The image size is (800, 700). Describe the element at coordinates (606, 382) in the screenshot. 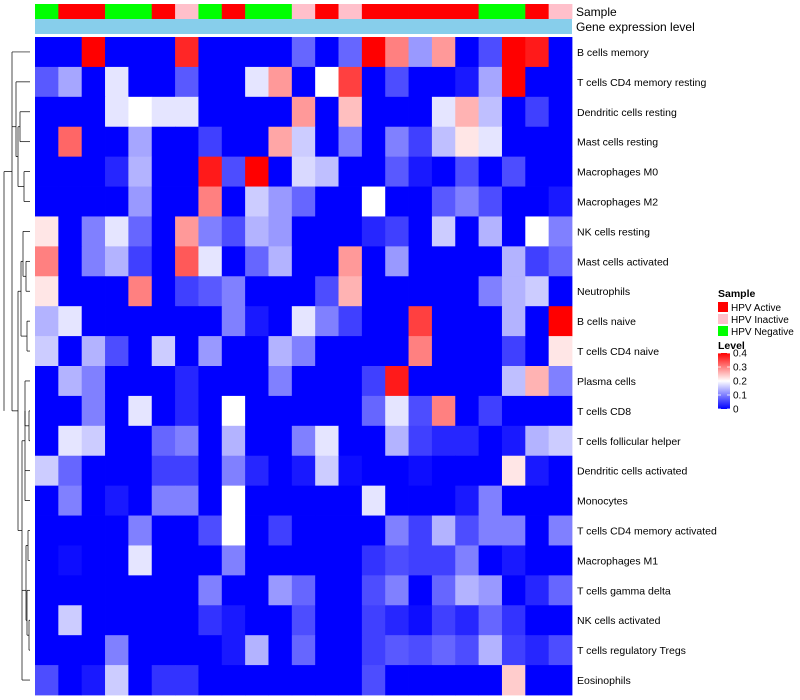

I see `row-label: Plasma cells` at that location.